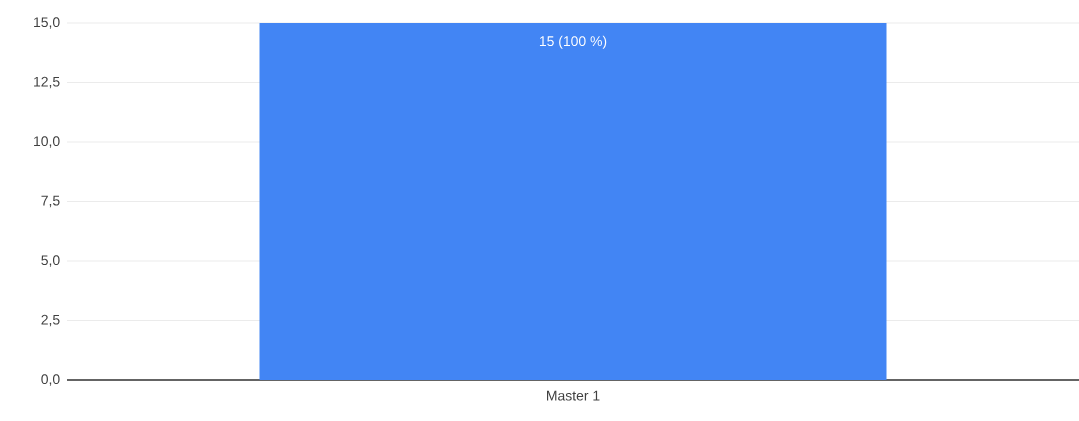  What do you see at coordinates (47, 23) in the screenshot?
I see `y-tick-label: 15,0` at bounding box center [47, 23].